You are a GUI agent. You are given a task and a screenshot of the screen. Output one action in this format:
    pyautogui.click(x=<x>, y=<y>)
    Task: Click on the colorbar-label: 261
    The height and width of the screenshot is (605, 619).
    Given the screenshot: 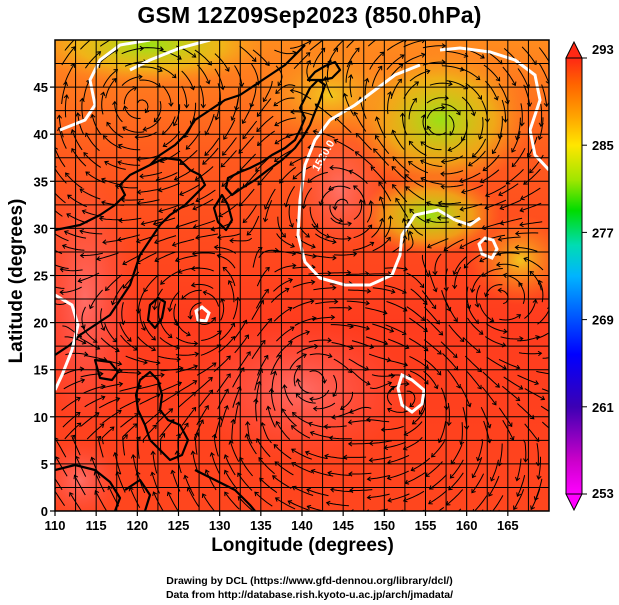 What is the action you would take?
    pyautogui.click(x=603, y=407)
    